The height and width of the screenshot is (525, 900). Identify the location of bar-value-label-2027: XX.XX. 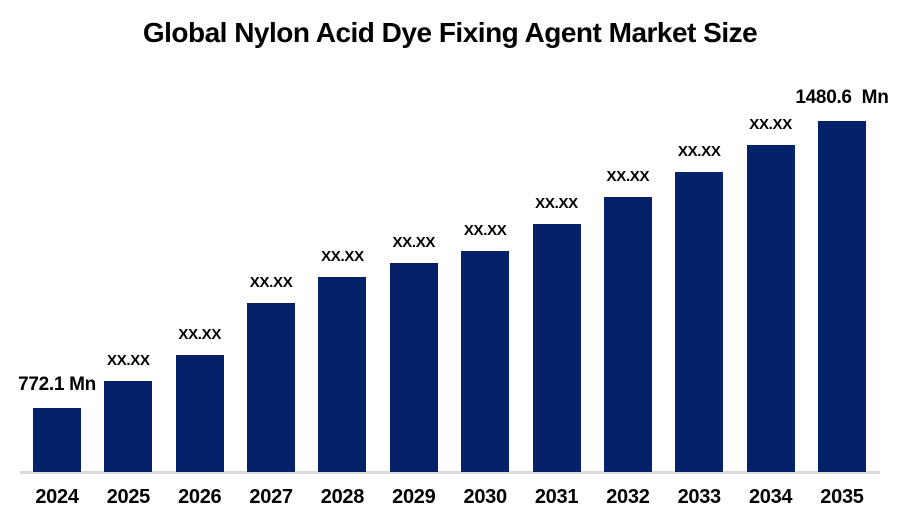
(271, 282).